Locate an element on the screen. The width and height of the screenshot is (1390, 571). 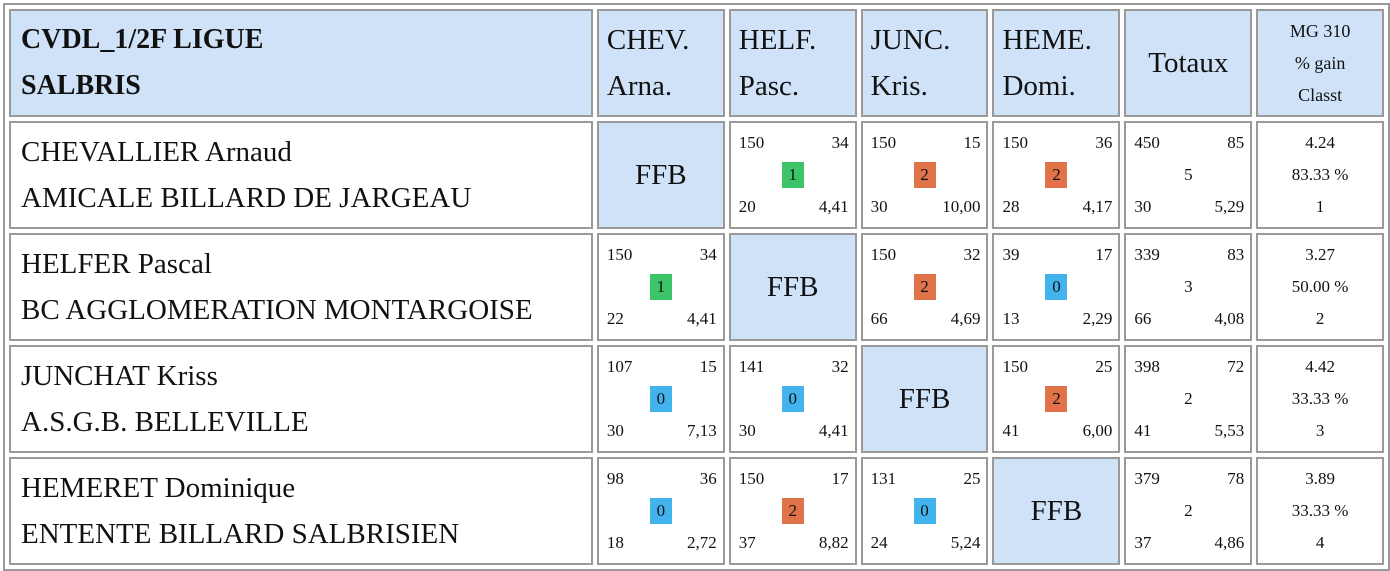
stats-cell: 3.89 33.33 % 4 is located at coordinates (1320, 511).